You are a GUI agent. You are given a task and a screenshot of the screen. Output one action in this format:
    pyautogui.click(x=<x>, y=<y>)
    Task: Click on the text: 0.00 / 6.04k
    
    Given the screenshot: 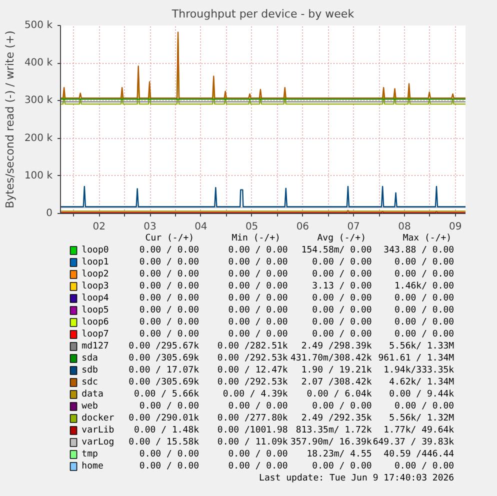 What is the action you would take?
    pyautogui.click(x=339, y=395)
    